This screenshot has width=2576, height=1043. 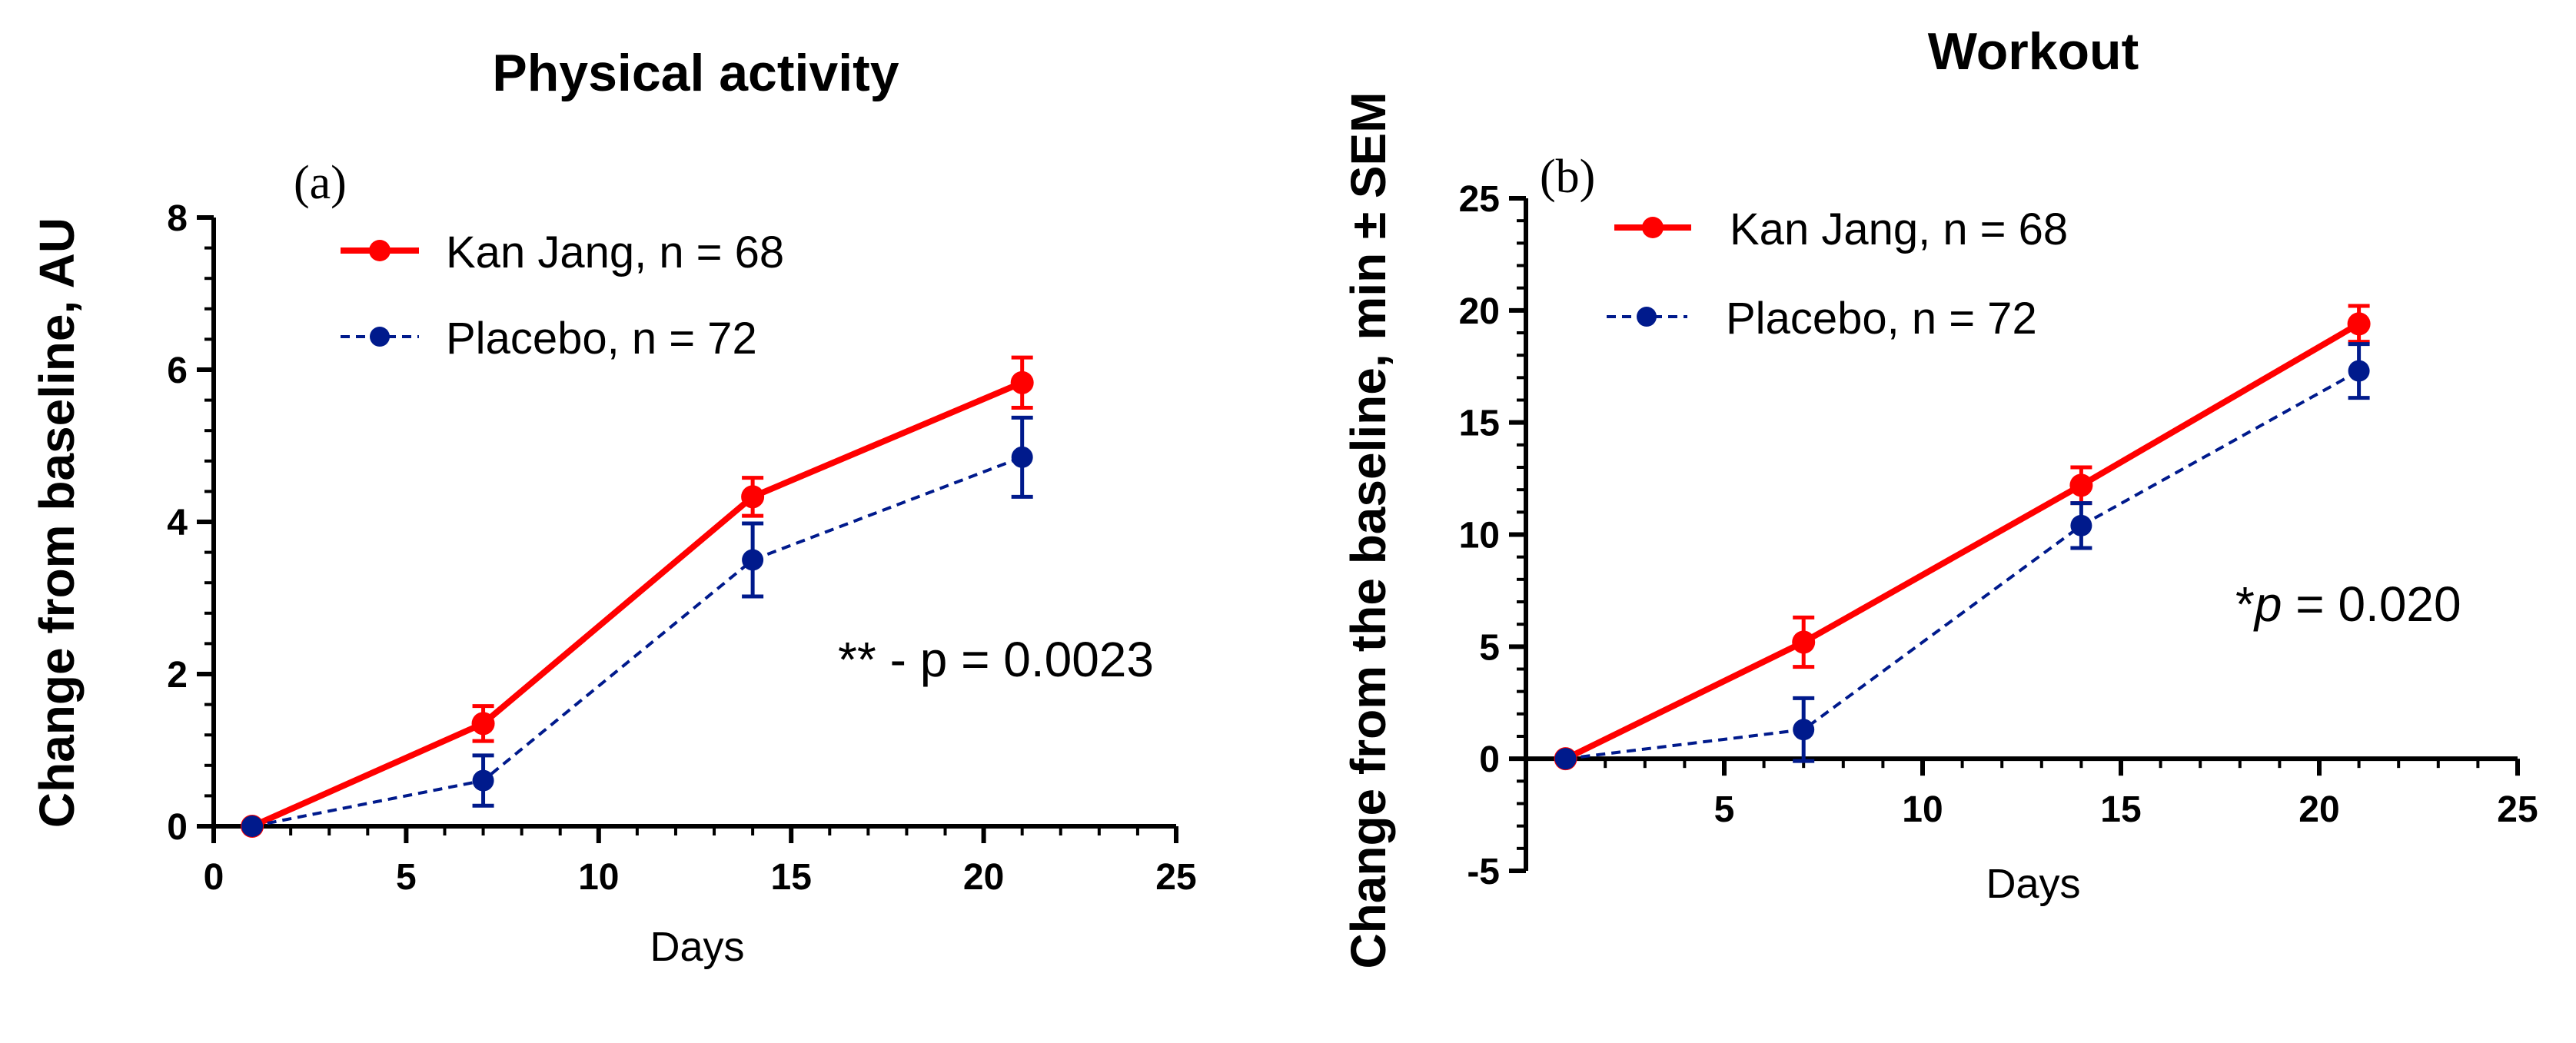 What do you see at coordinates (2267, 604) in the screenshot?
I see `chart-b-annotation-p: p` at bounding box center [2267, 604].